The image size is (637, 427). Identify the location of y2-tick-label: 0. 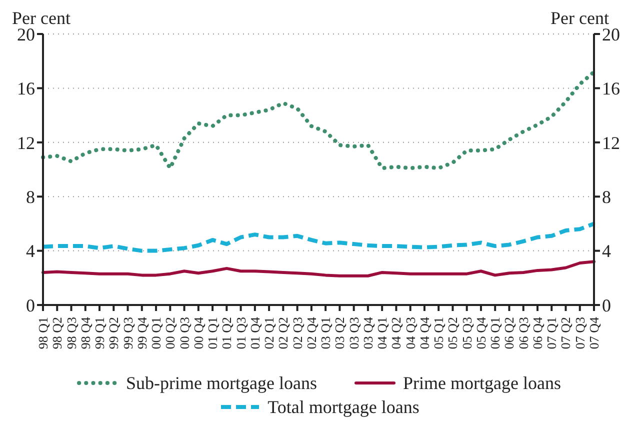
(606, 305).